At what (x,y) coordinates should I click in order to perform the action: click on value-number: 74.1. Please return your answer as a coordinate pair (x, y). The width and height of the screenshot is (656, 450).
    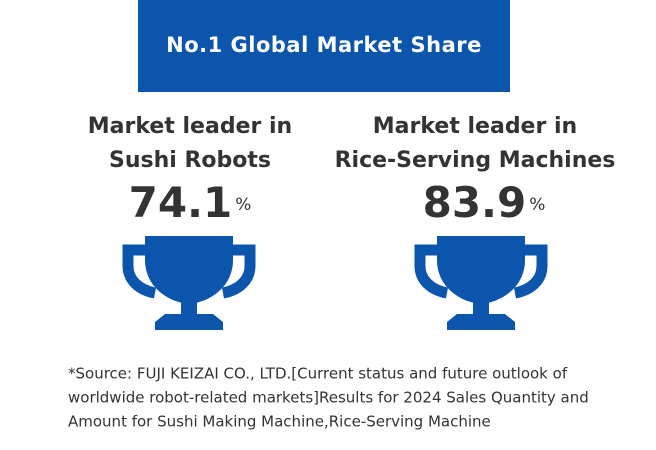
    Looking at the image, I should click on (181, 202).